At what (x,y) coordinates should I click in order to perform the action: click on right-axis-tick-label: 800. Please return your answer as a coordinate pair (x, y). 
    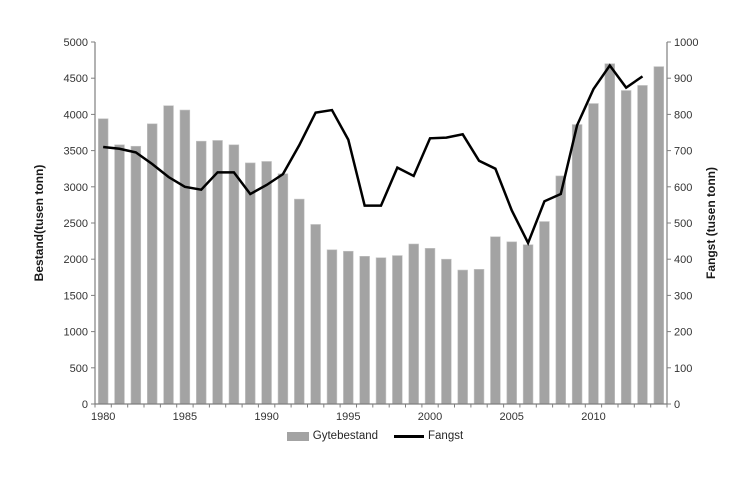
    Looking at the image, I should click on (683, 115).